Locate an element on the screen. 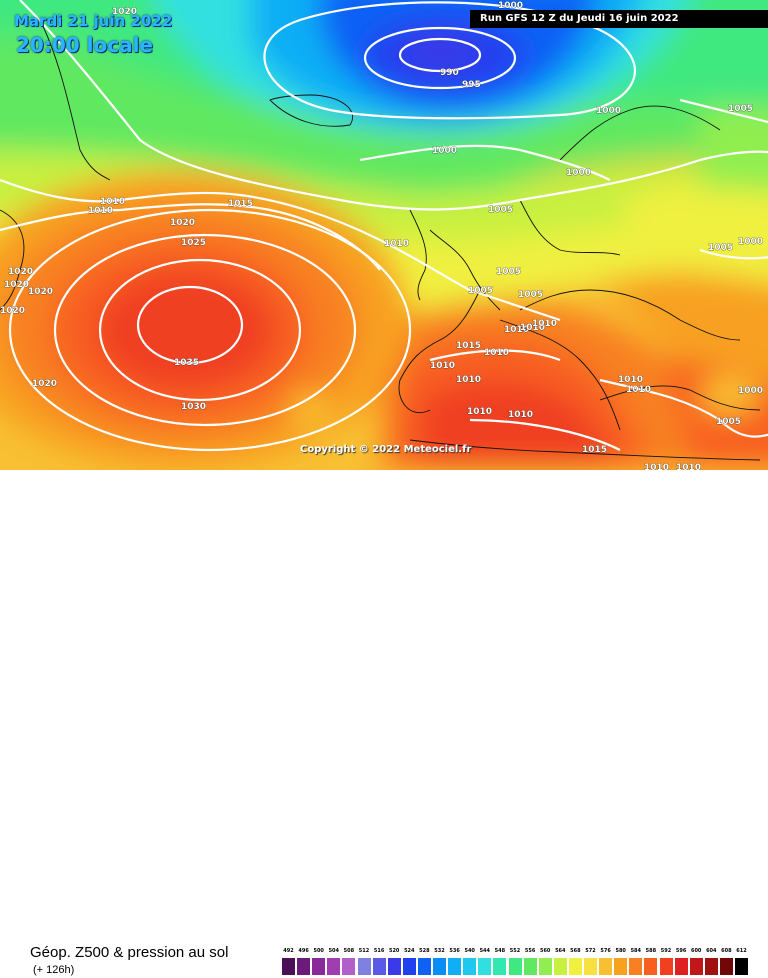  legend-tick-label: 536 is located at coordinates (454, 951).